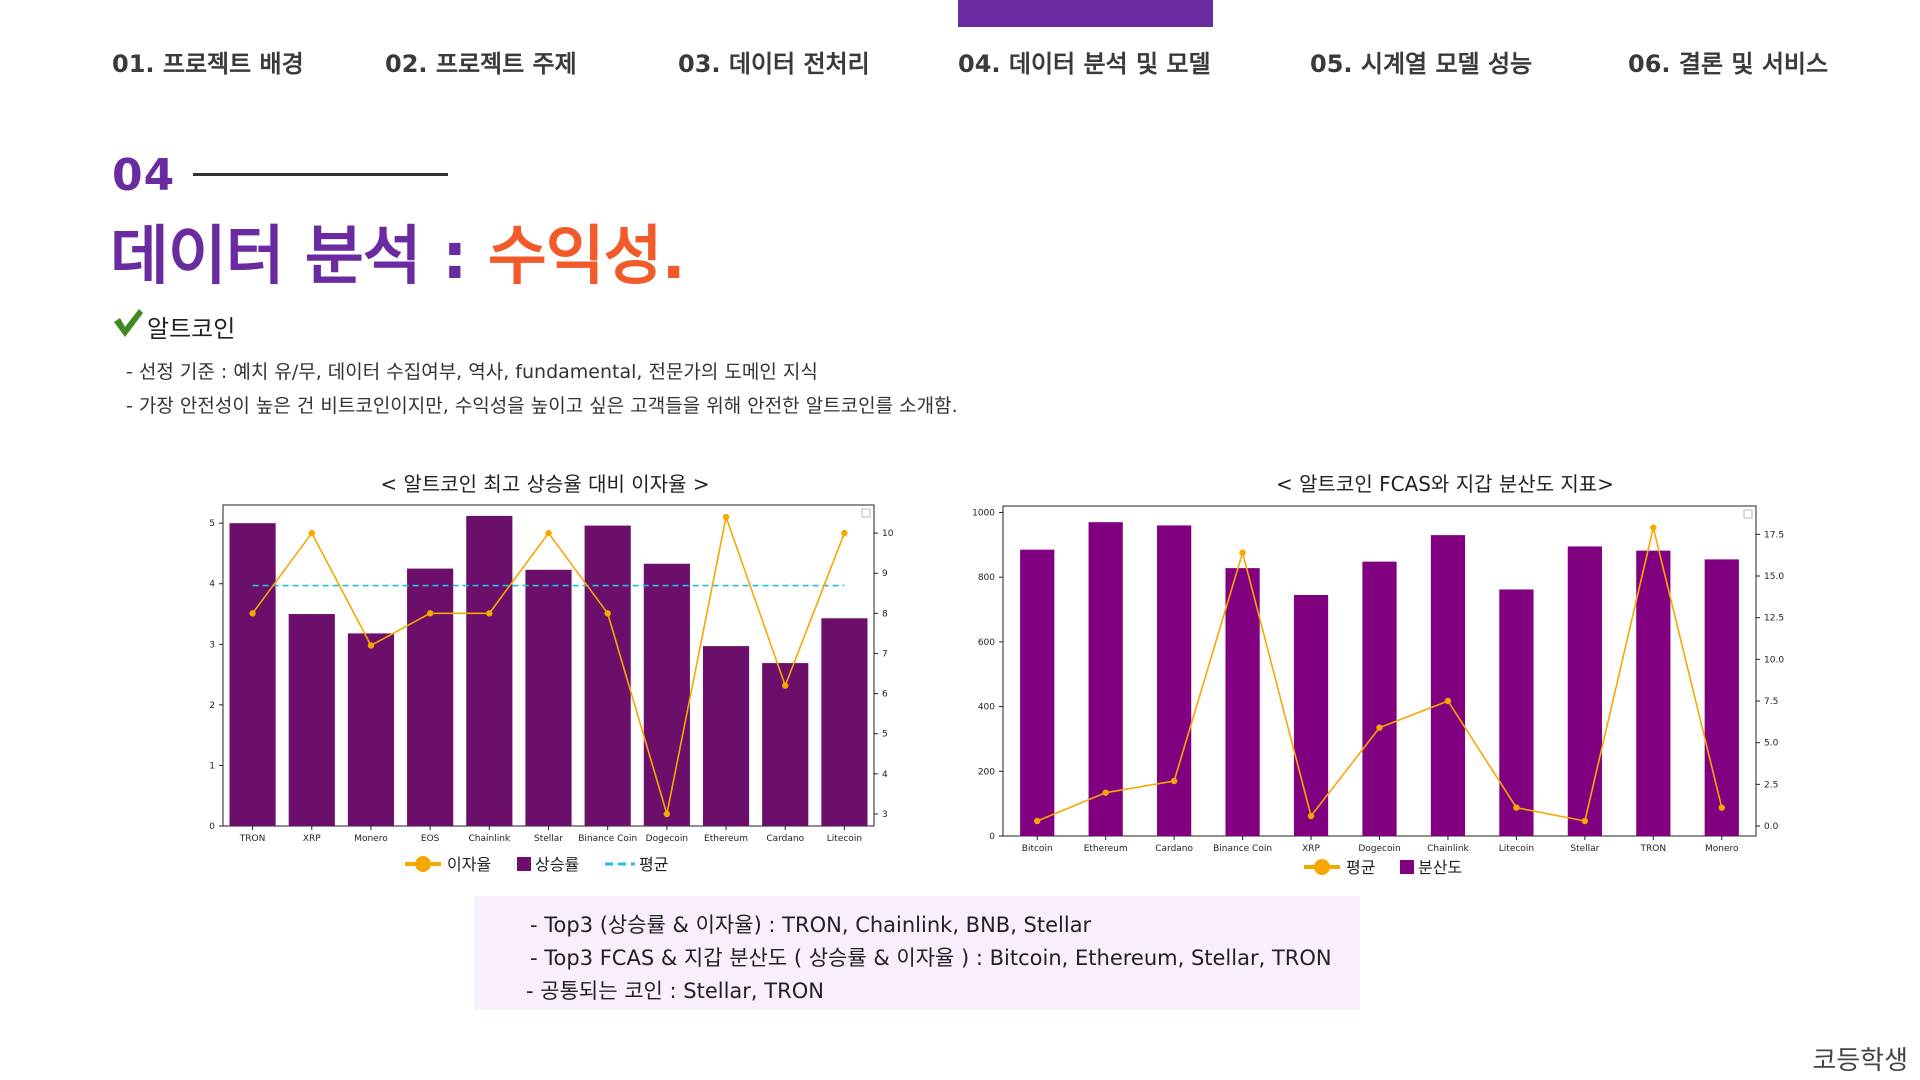  What do you see at coordinates (586, 257) in the screenshot?
I see `page-title-accent: 수익성.` at bounding box center [586, 257].